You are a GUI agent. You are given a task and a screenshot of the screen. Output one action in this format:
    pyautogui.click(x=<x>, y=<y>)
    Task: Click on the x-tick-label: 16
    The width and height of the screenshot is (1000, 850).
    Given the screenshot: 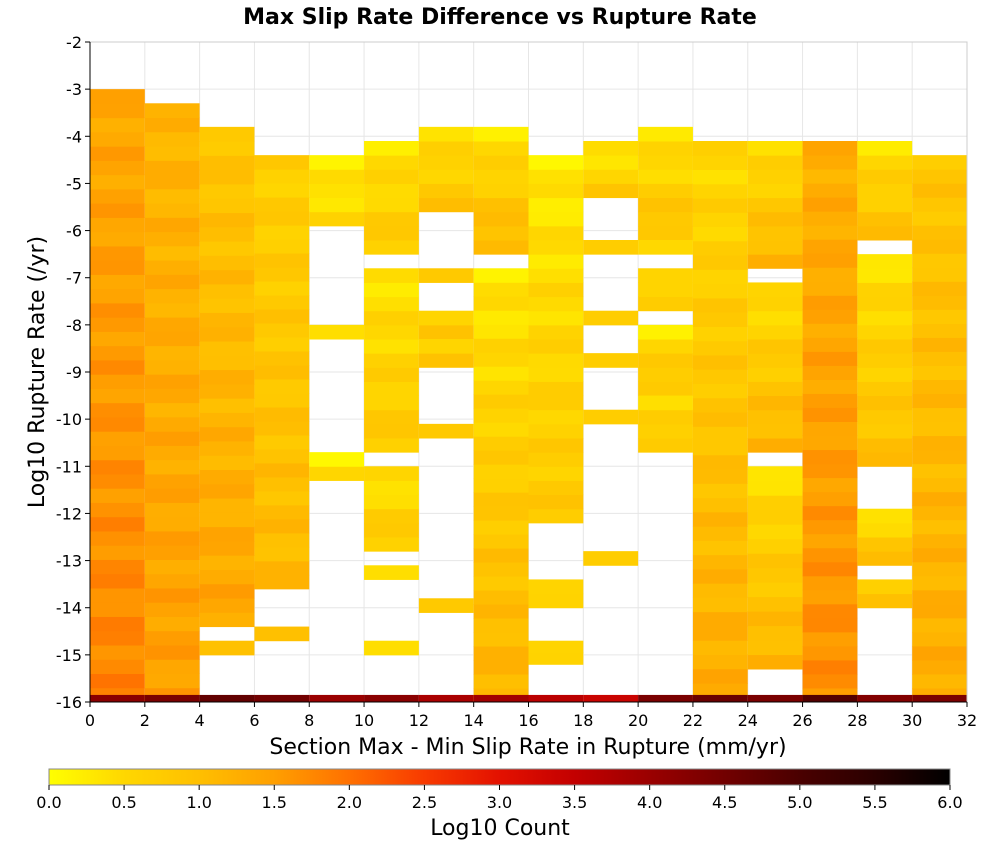 What is the action you would take?
    pyautogui.click(x=528, y=720)
    